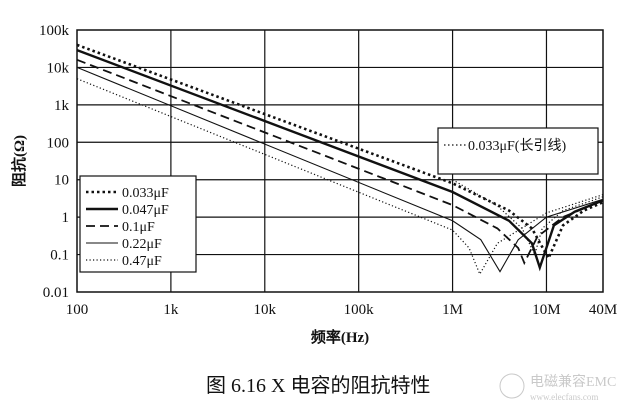  Describe the element at coordinates (58, 68) in the screenshot. I see `y-tick-label: 10k` at that location.